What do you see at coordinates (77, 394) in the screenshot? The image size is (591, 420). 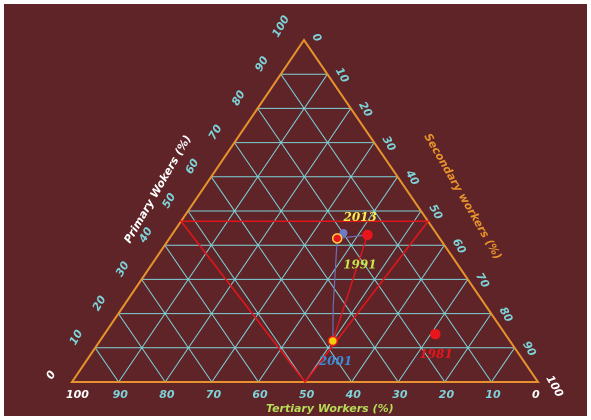 I see `bottom-tick-100: 100` at bounding box center [77, 394].